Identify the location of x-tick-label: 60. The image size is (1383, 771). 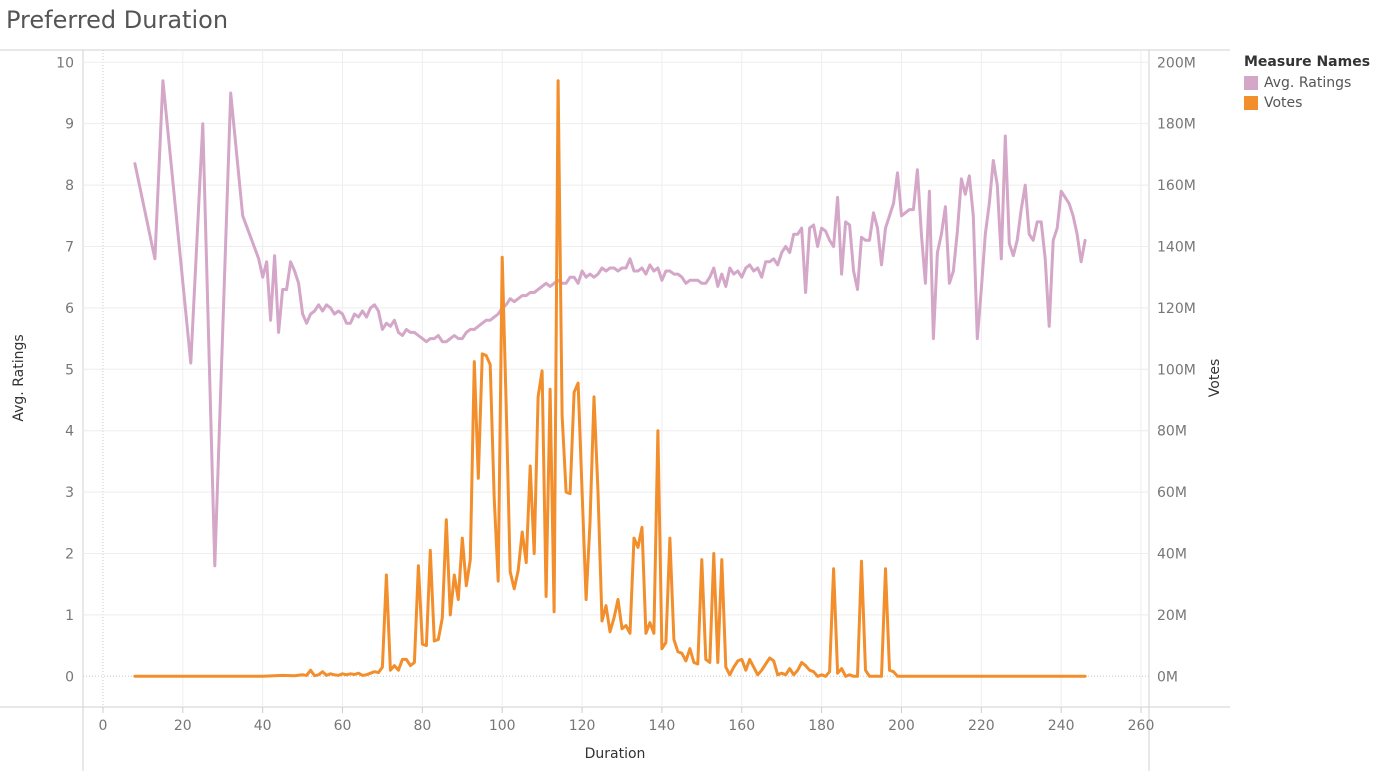
(343, 726).